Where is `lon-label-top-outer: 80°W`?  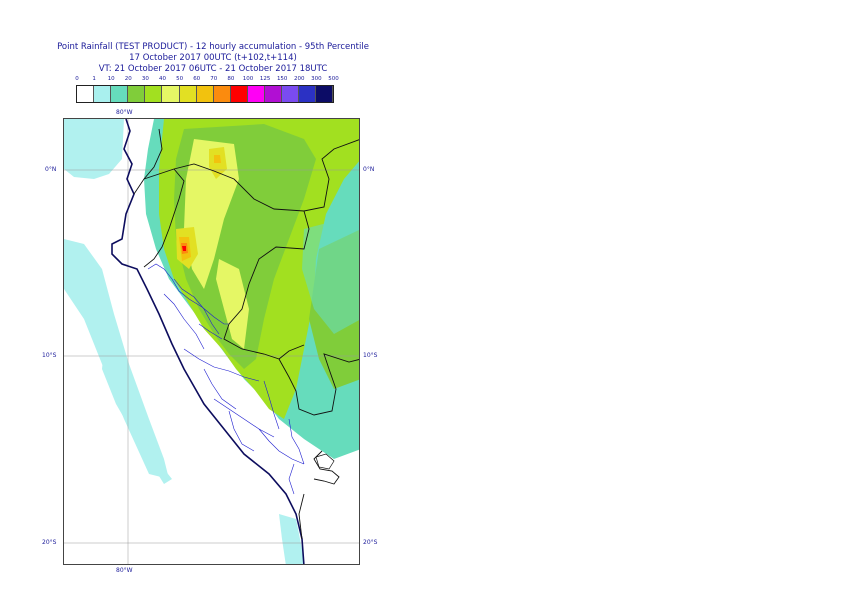
lon-label-top-outer: 80°W is located at coordinates (124, 112).